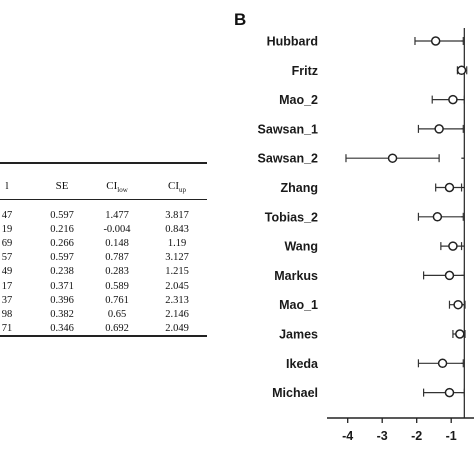 This screenshot has height=474, width=474. Describe the element at coordinates (62, 244) in the screenshot. I see `cell-se: 0.266` at that location.